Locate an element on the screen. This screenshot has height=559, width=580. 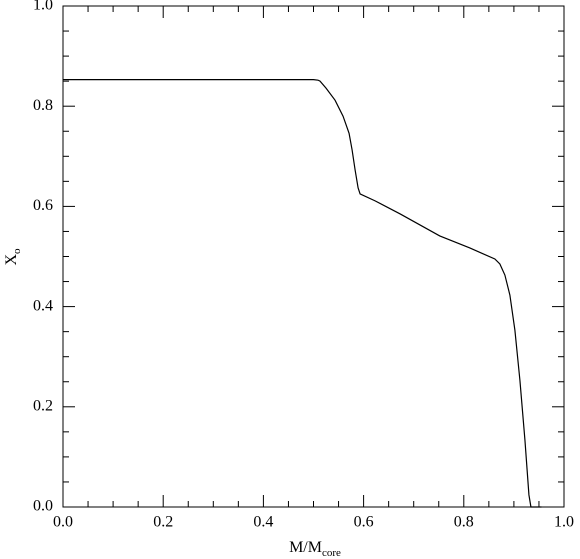
x-tick-label: 0.0 is located at coordinates (63, 522).